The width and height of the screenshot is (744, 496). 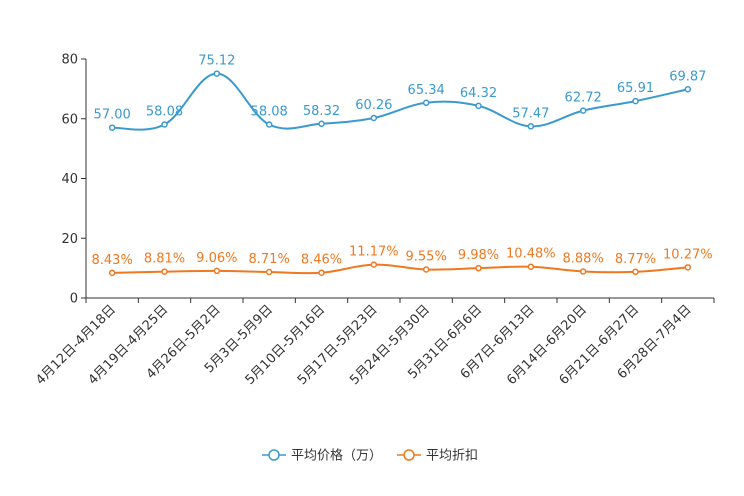 What do you see at coordinates (583, 258) in the screenshot?
I see `data-label: 8.88%` at bounding box center [583, 258].